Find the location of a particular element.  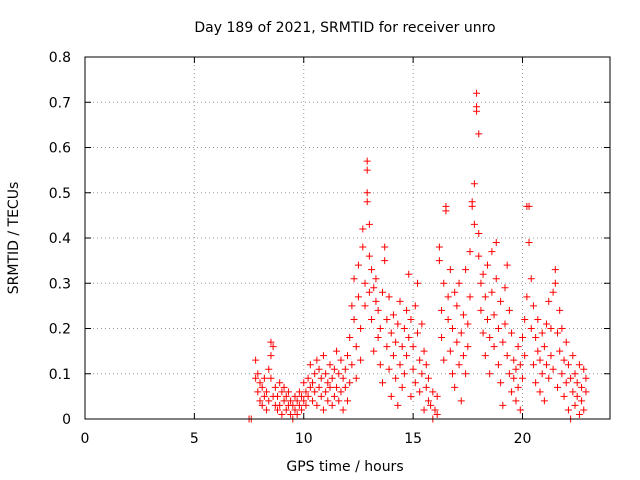

y-tick-label: 0.6 is located at coordinates (60, 149).